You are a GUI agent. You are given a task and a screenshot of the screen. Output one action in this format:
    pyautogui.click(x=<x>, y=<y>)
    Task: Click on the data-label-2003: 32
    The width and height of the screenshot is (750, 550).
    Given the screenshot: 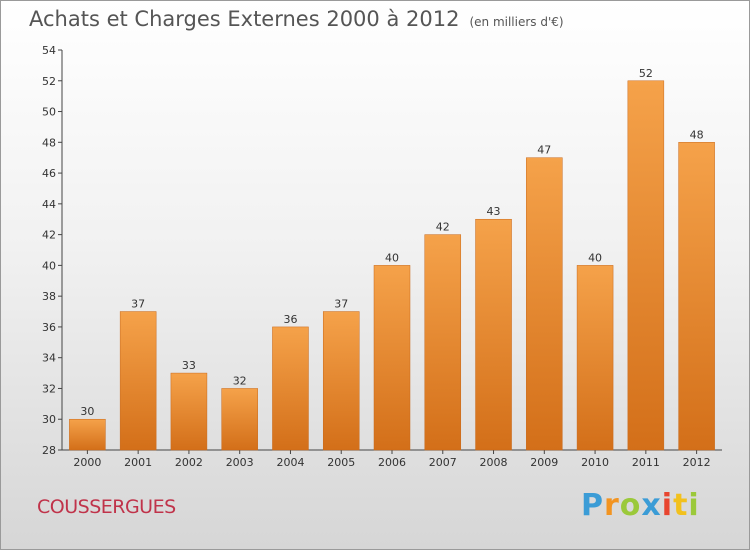 What is the action you would take?
    pyautogui.click(x=240, y=380)
    